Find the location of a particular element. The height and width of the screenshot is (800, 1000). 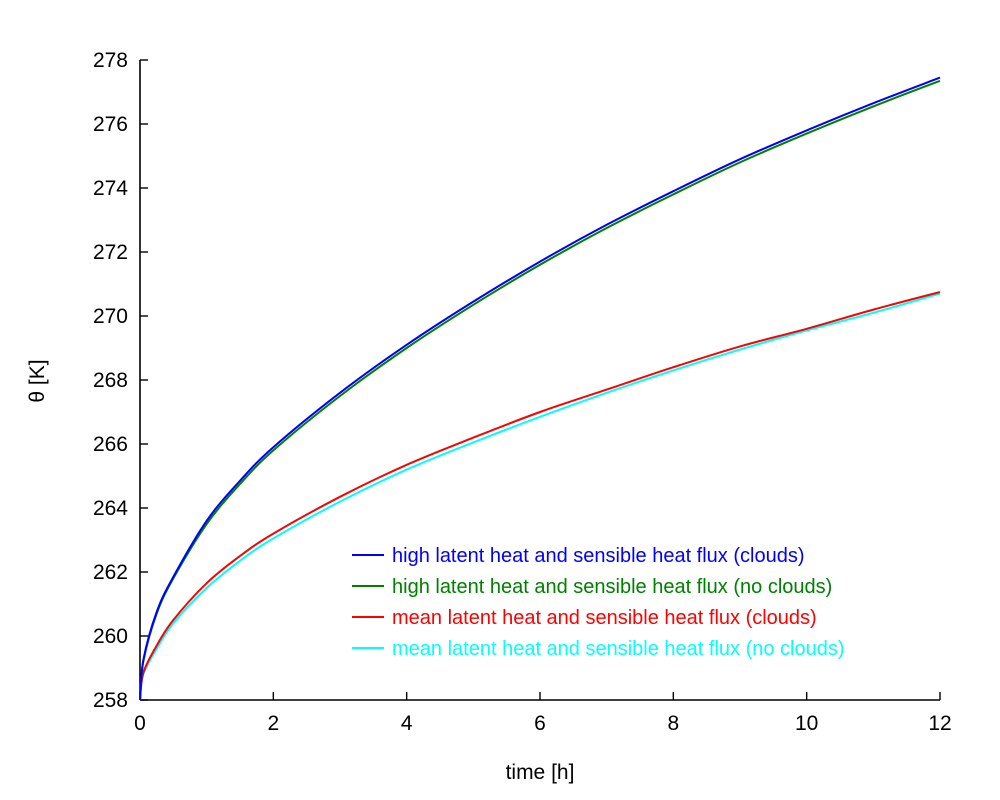

y-tick-label: 258 is located at coordinates (110, 700).